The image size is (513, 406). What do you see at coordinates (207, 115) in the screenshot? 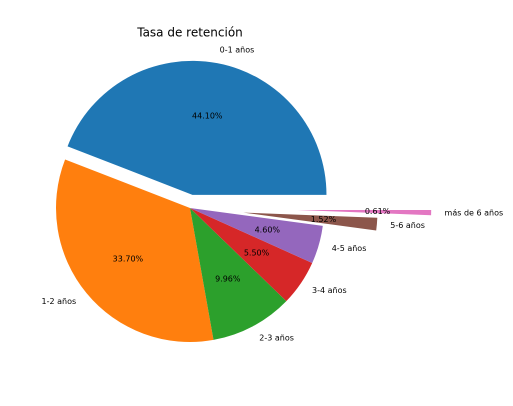
I see `percent-label: 44.10%` at bounding box center [207, 115].